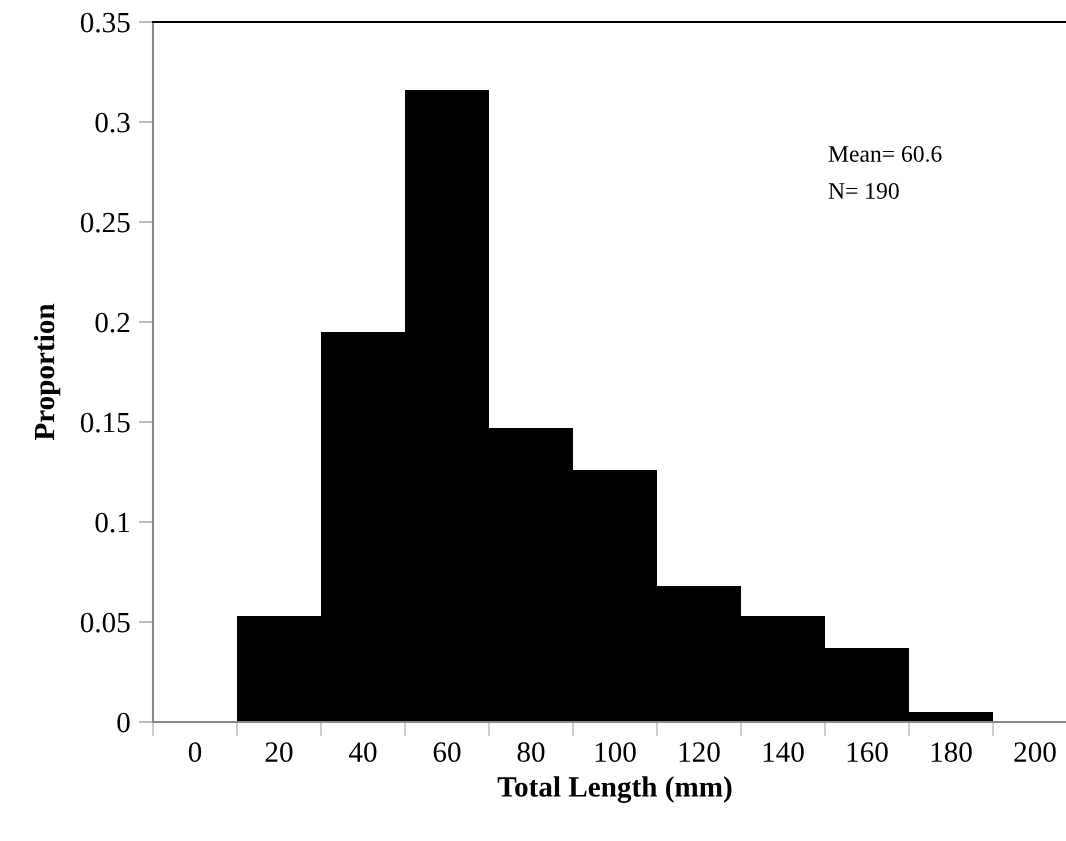 This screenshot has height=841, width=1066. Describe the element at coordinates (105, 422) in the screenshot. I see `y-tick-label: 0.15` at that location.